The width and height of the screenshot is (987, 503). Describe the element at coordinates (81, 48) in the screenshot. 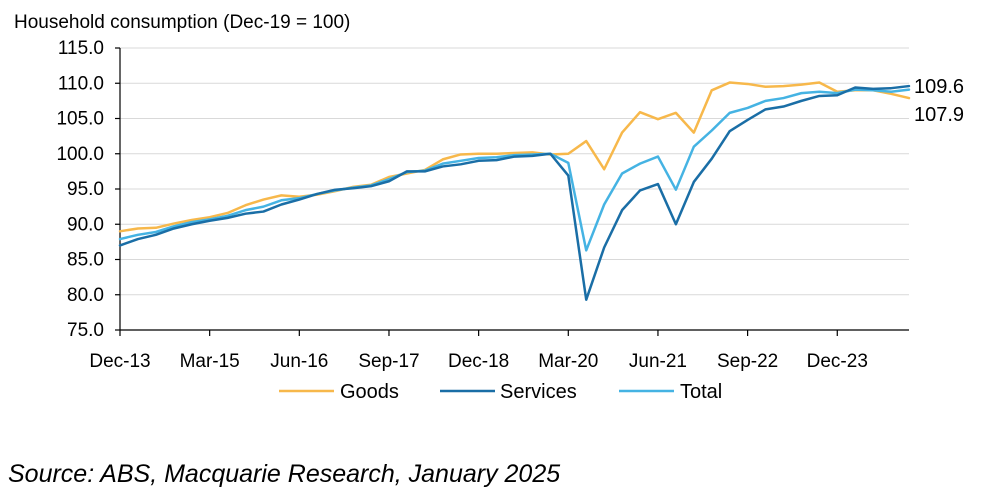

I see `y-tick-label: 115.0` at that location.